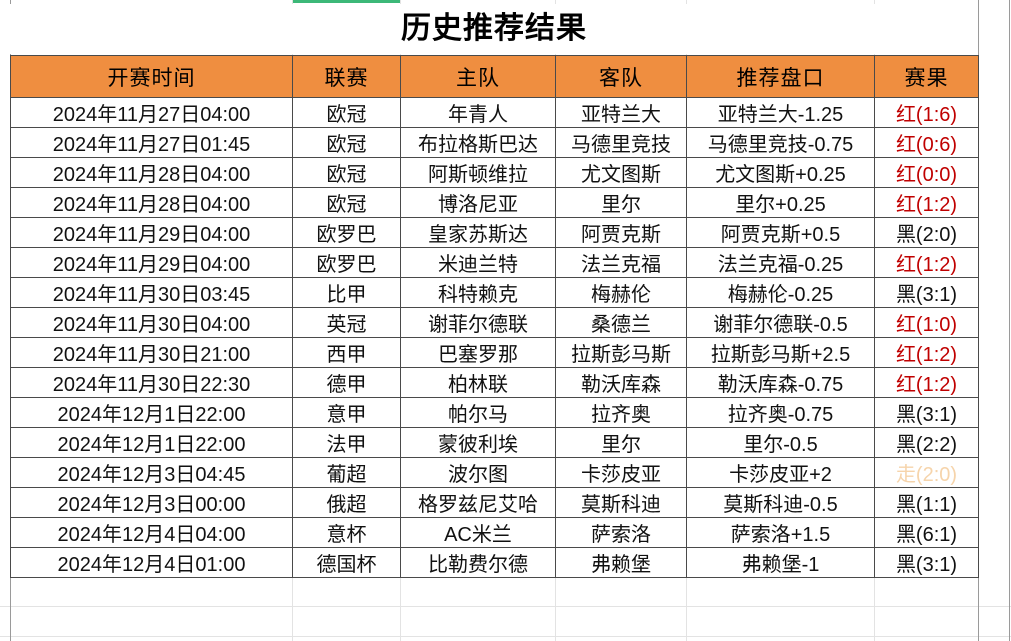 The height and width of the screenshot is (641, 1011). What do you see at coordinates (478, 412) in the screenshot?
I see `cell-home-team: 帕尔马` at bounding box center [478, 412].